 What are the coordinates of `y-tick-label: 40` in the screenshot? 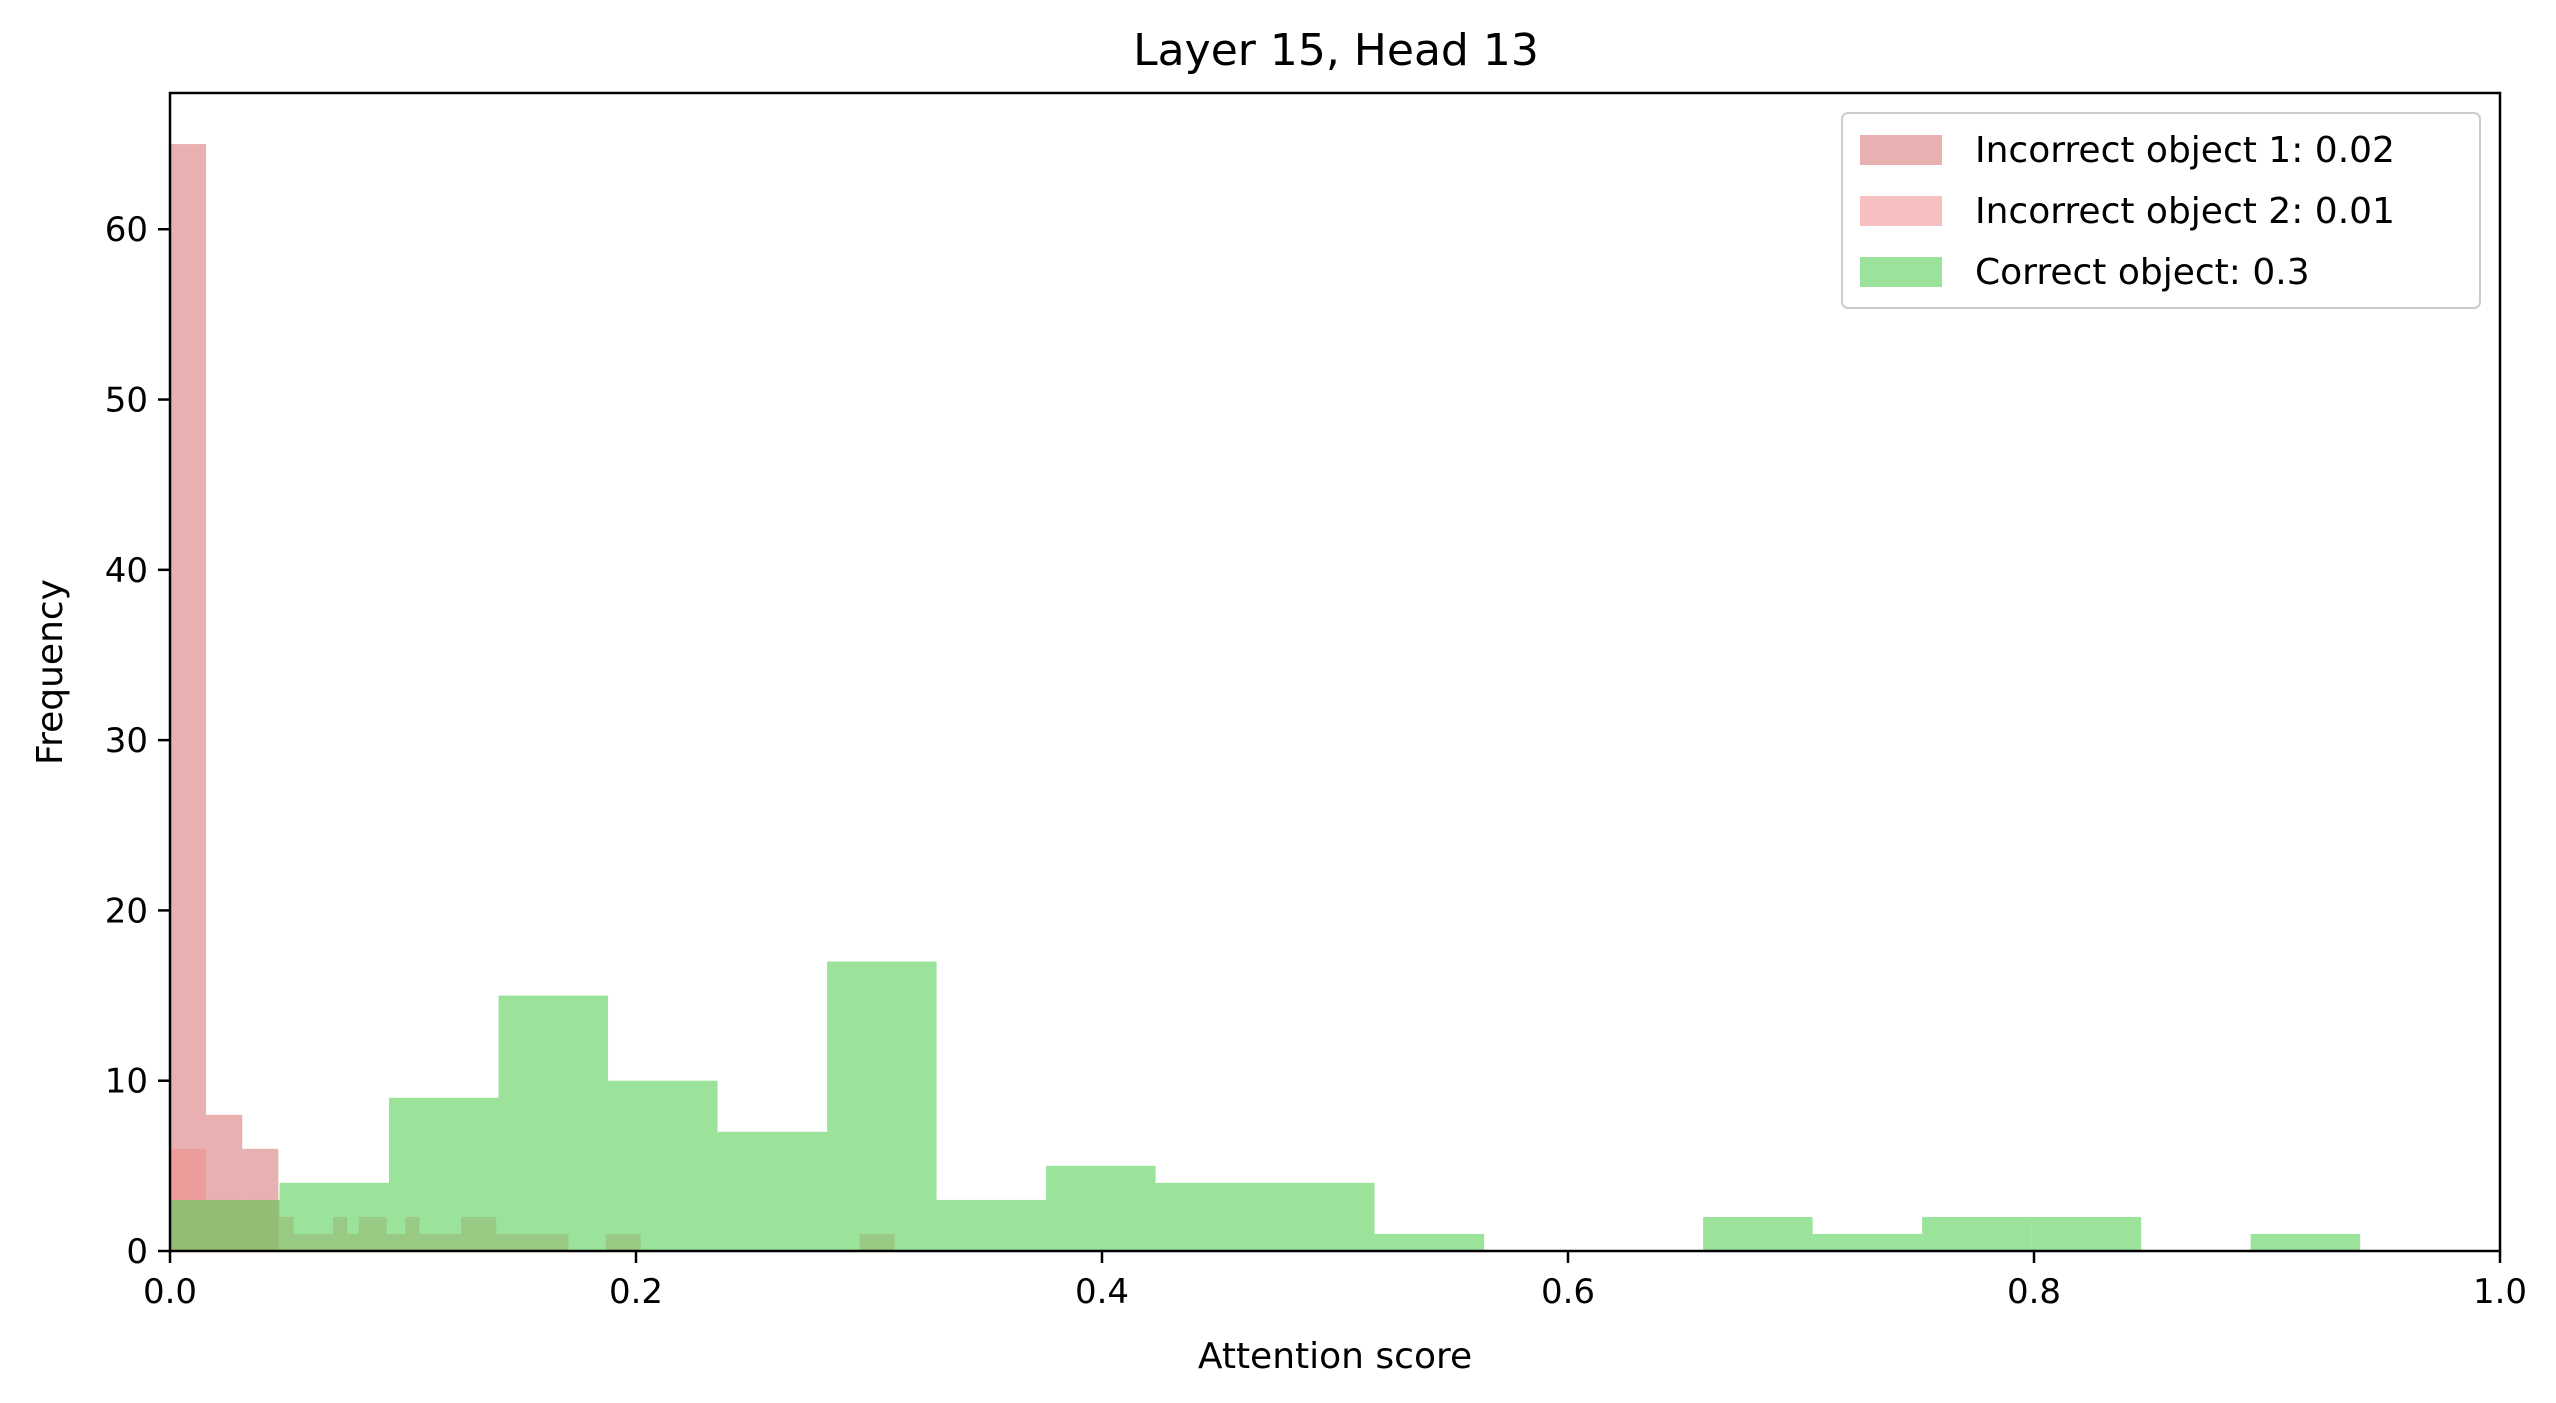 It's located at (126, 571).